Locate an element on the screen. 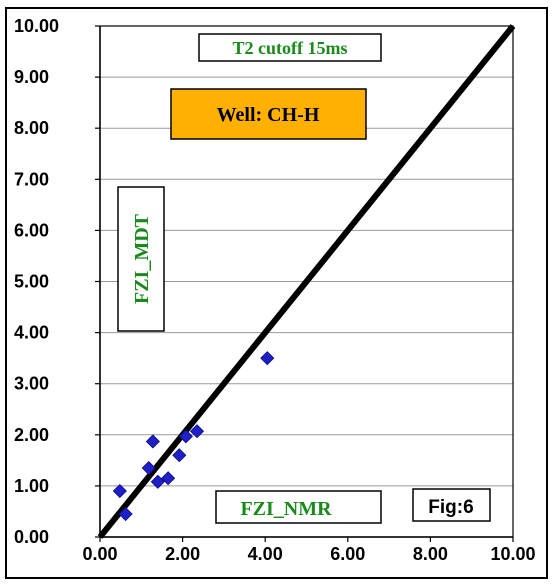 This screenshot has height=588, width=555. y-axis-title-group: FZI_MDT is located at coordinates (141, 259).